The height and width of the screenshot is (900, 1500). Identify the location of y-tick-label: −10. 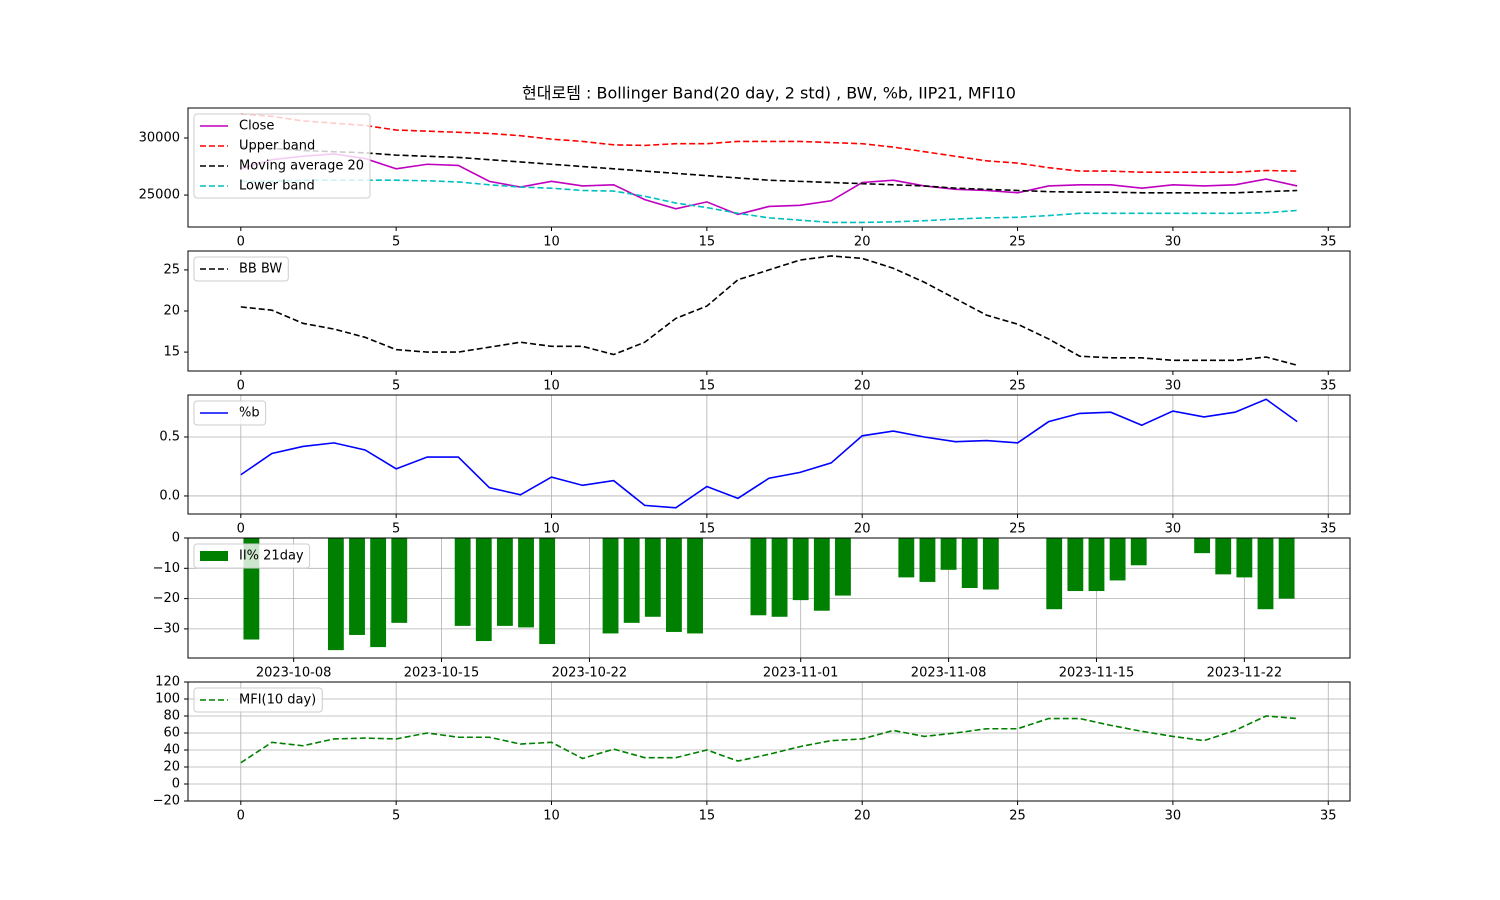
(166, 568).